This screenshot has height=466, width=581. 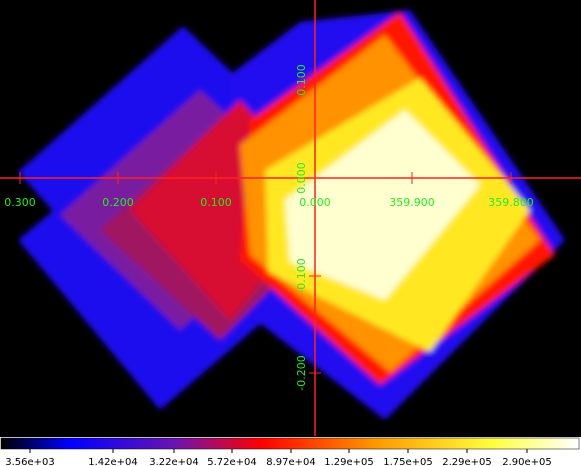 What do you see at coordinates (412, 202) in the screenshot?
I see `x-label: 359.900` at bounding box center [412, 202].